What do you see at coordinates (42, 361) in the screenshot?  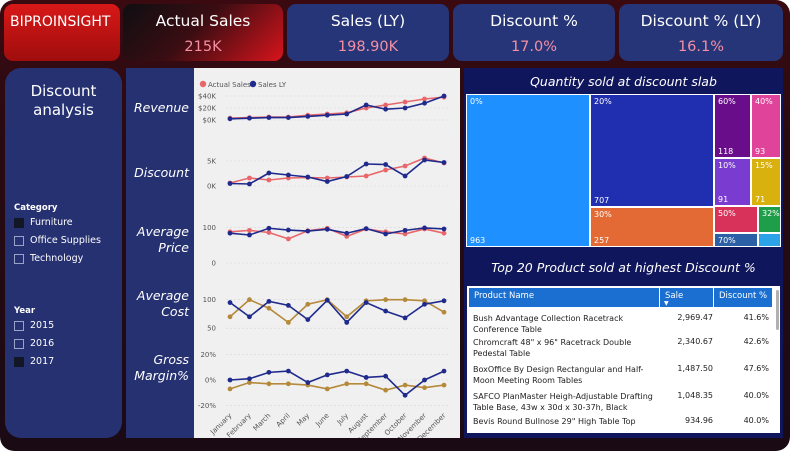 I see `option-label: 2017` at bounding box center [42, 361].